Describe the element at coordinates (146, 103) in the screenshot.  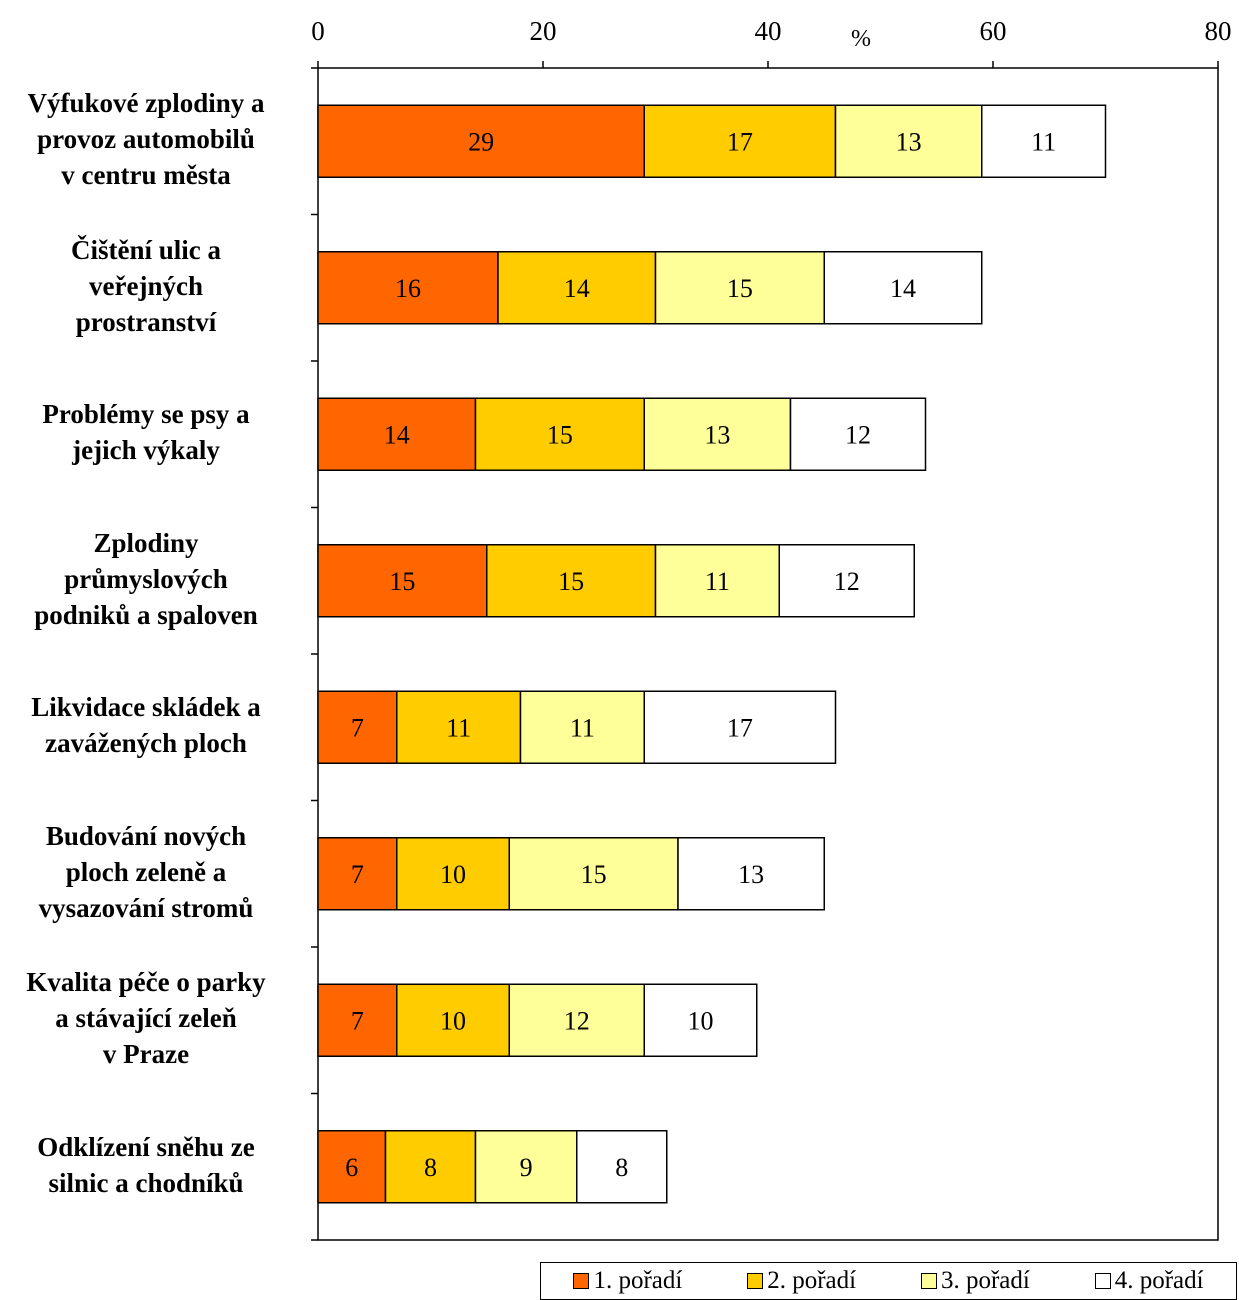
I see `category-label-line: Výfukové zplodiny a` at that location.